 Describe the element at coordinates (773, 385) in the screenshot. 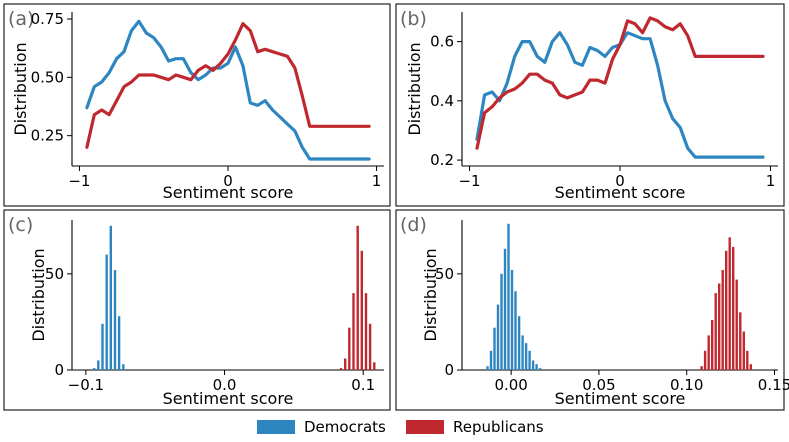

I see `panel-d-x-tick-label: 0.15` at that location.